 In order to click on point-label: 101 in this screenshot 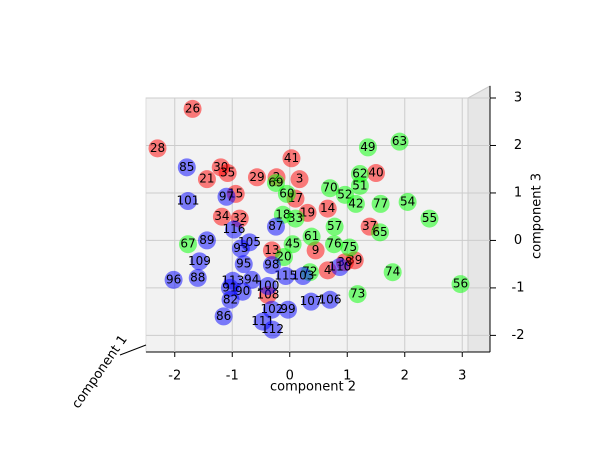, I will do `click(188, 201)`.